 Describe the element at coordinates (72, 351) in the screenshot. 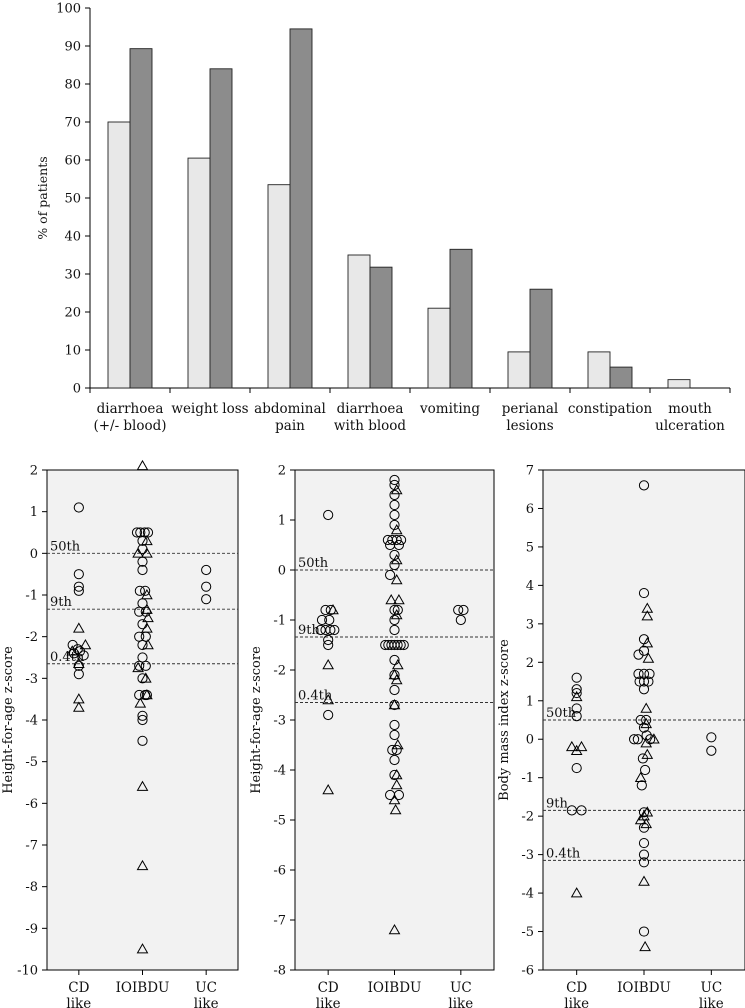

I see `y-tick-label: 10` at that location.